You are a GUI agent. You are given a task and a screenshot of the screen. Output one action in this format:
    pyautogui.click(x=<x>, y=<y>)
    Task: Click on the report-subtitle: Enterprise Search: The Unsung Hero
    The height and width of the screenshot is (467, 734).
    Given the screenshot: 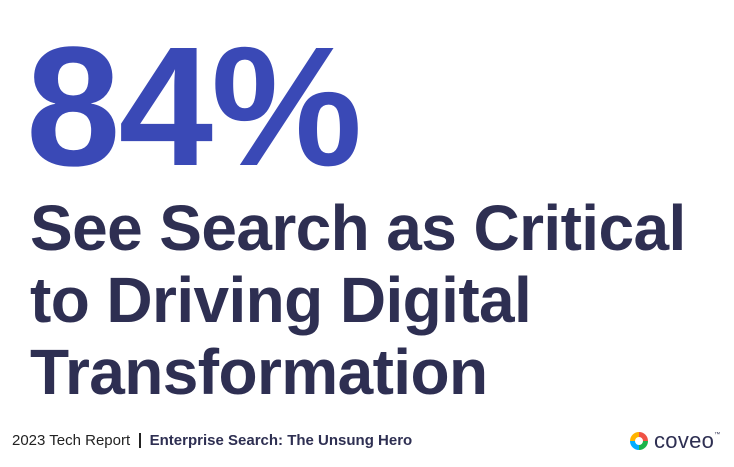 What is the action you would take?
    pyautogui.click(x=281, y=440)
    